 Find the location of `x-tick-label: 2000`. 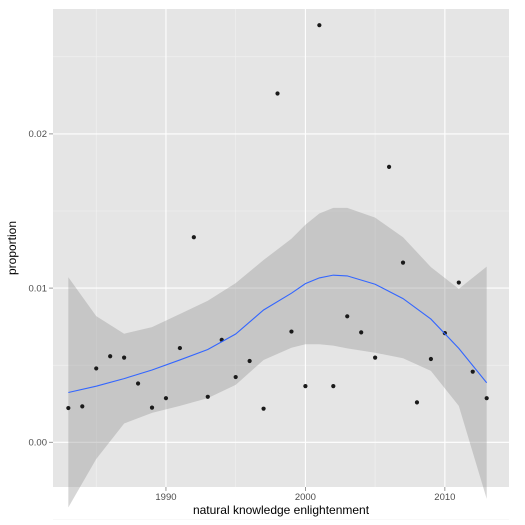

x-tick-label: 2000 is located at coordinates (305, 497).